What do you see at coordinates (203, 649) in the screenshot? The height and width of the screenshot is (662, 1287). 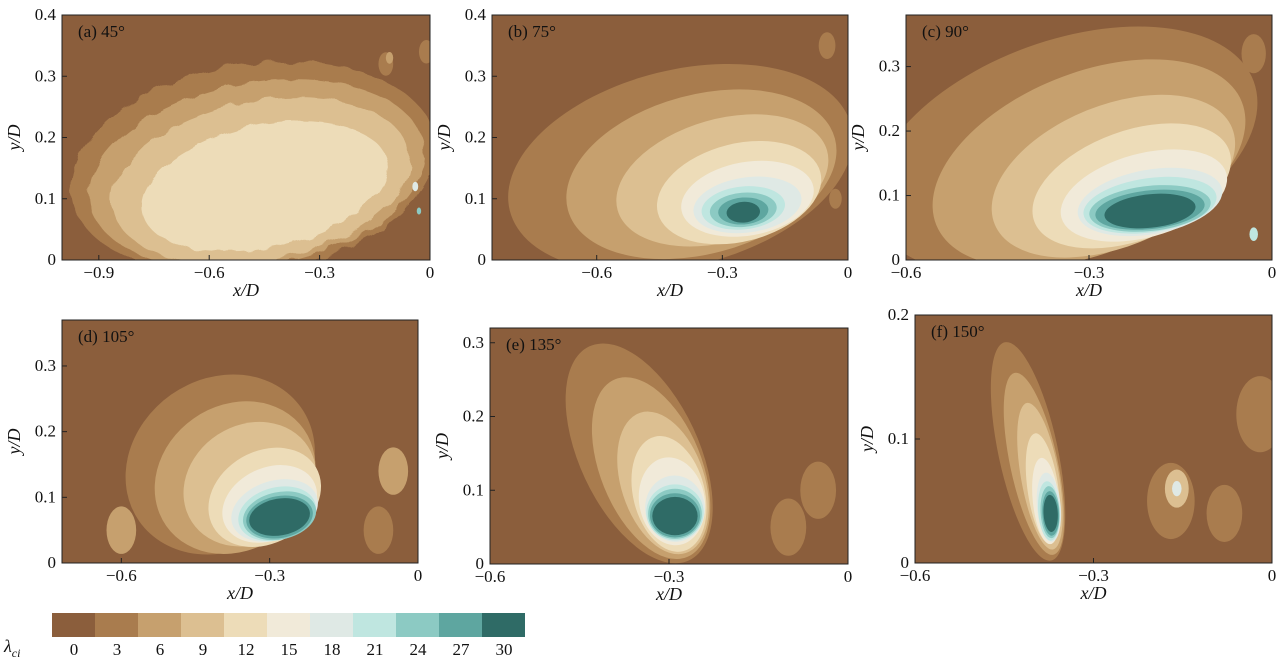 I see `colorbar-tick-label: 9` at bounding box center [203, 649].